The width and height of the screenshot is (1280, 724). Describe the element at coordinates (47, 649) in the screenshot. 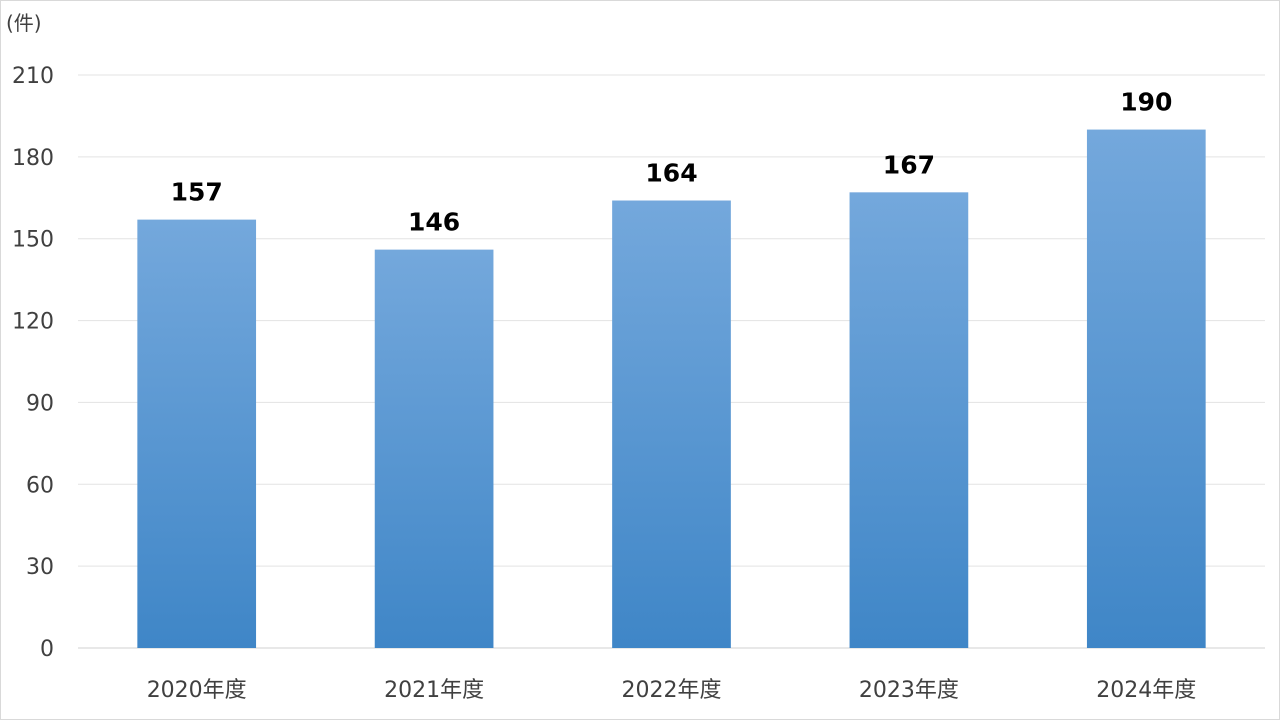

I see `y-tick-label: 0` at that location.